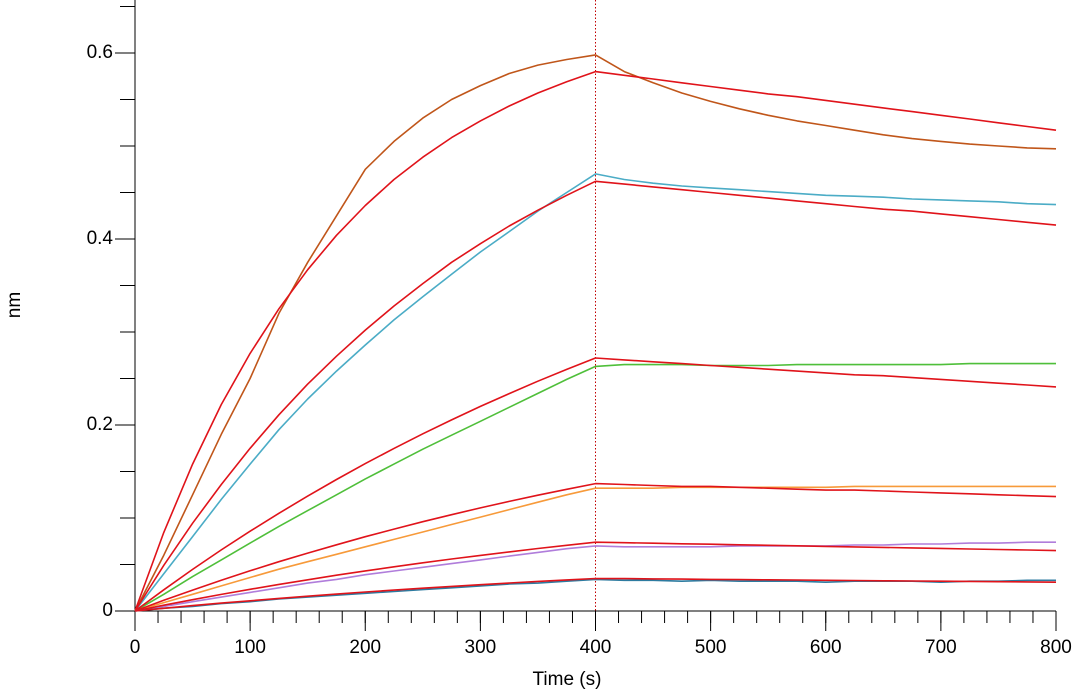 The width and height of the screenshot is (1073, 694). I want to click on x-tick-label: 400, so click(596, 647).